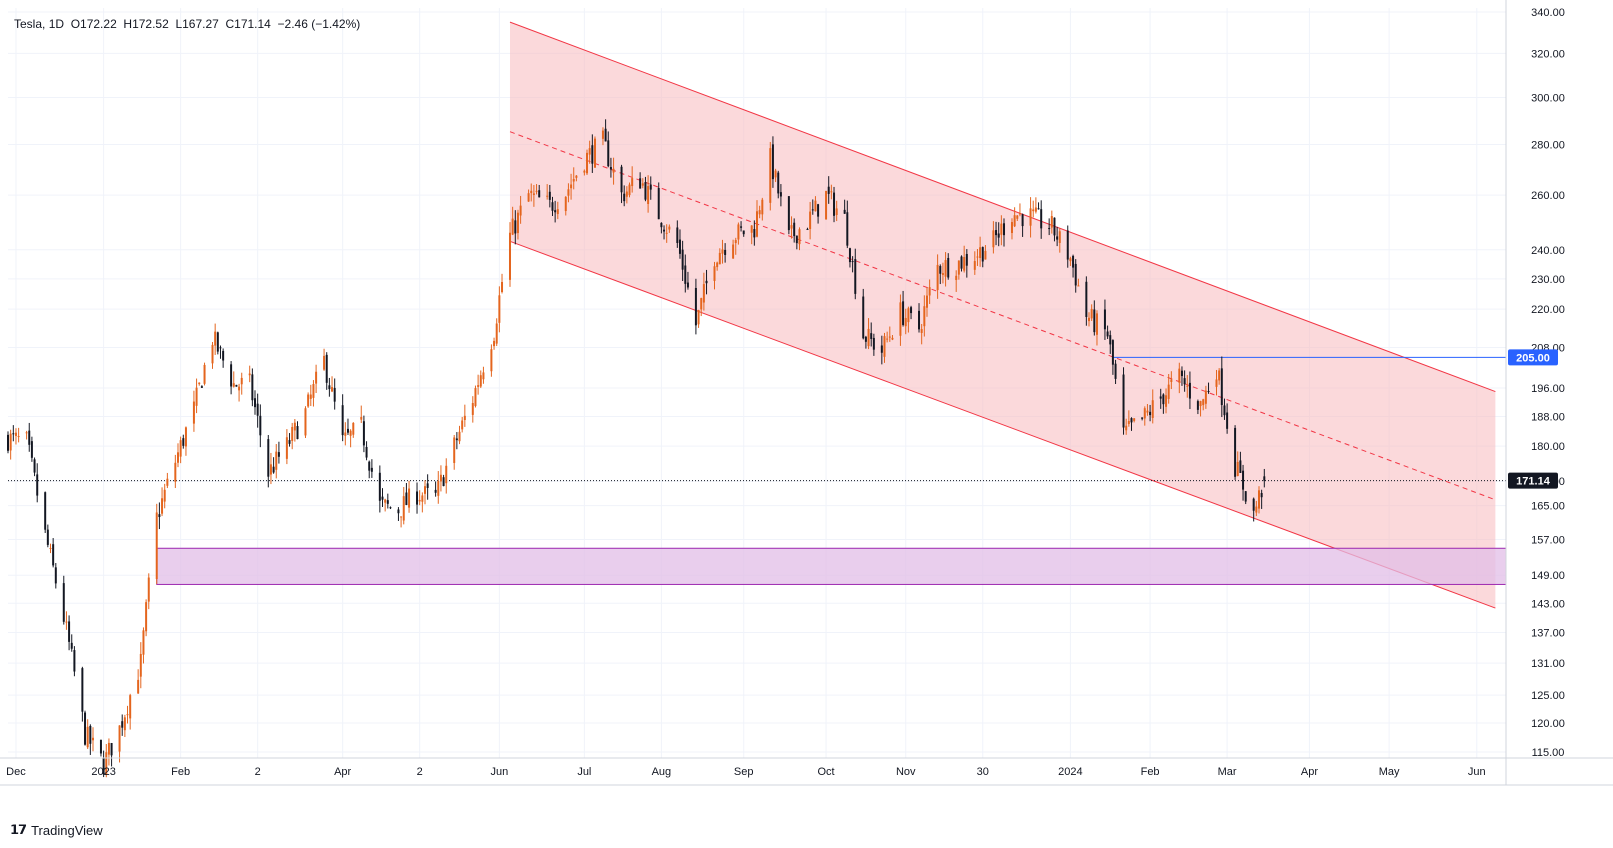 This screenshot has width=1613, height=848. I want to click on price-tick-label: 280.00, so click(1548, 146).